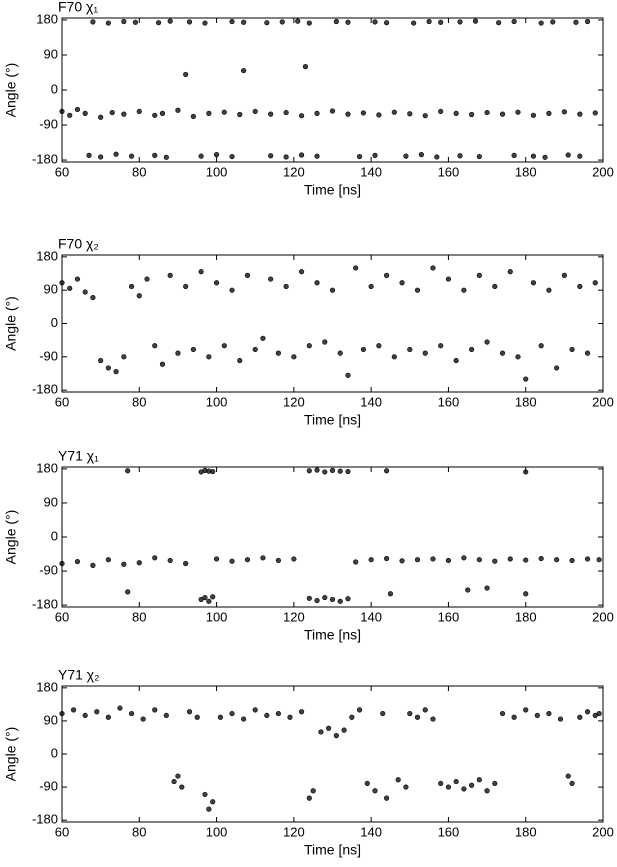  Describe the element at coordinates (603, 171) in the screenshot. I see `x-tick-label: 200` at that location.